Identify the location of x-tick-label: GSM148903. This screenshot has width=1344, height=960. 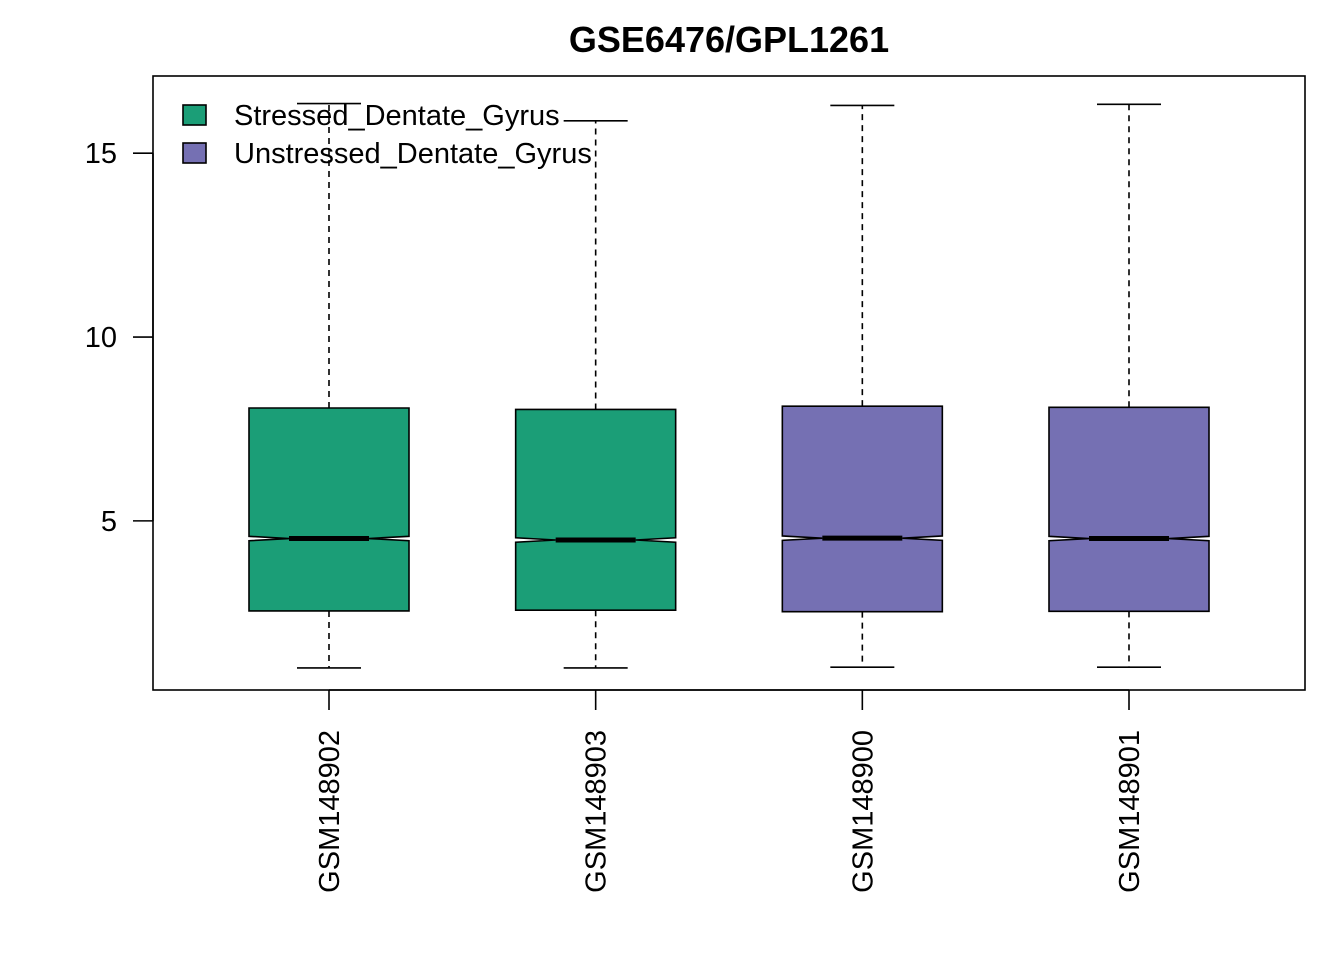
(597, 811).